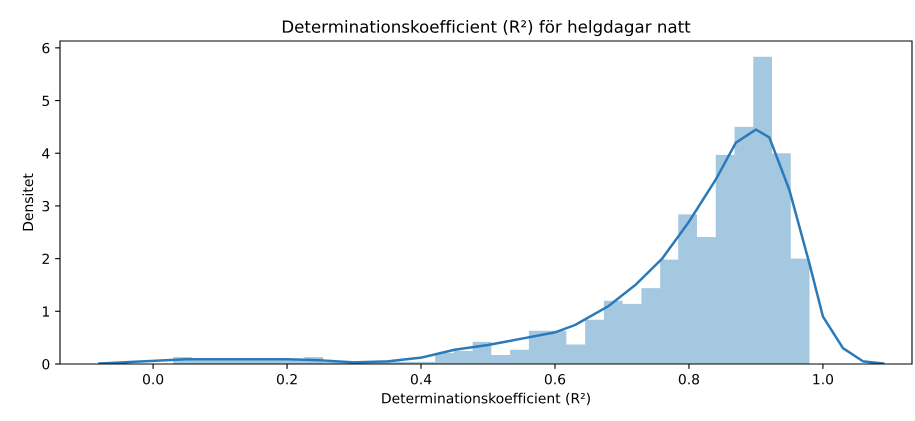 The height and width of the screenshot is (421, 915). What do you see at coordinates (46, 364) in the screenshot?
I see `y-tick-label: 0` at bounding box center [46, 364].